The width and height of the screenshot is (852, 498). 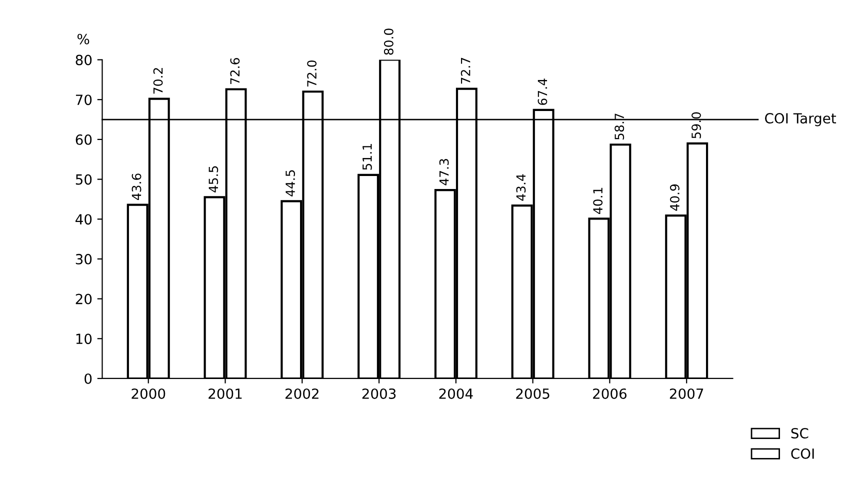 What do you see at coordinates (84, 60) in the screenshot?
I see `y-tick-label: 80` at bounding box center [84, 60].